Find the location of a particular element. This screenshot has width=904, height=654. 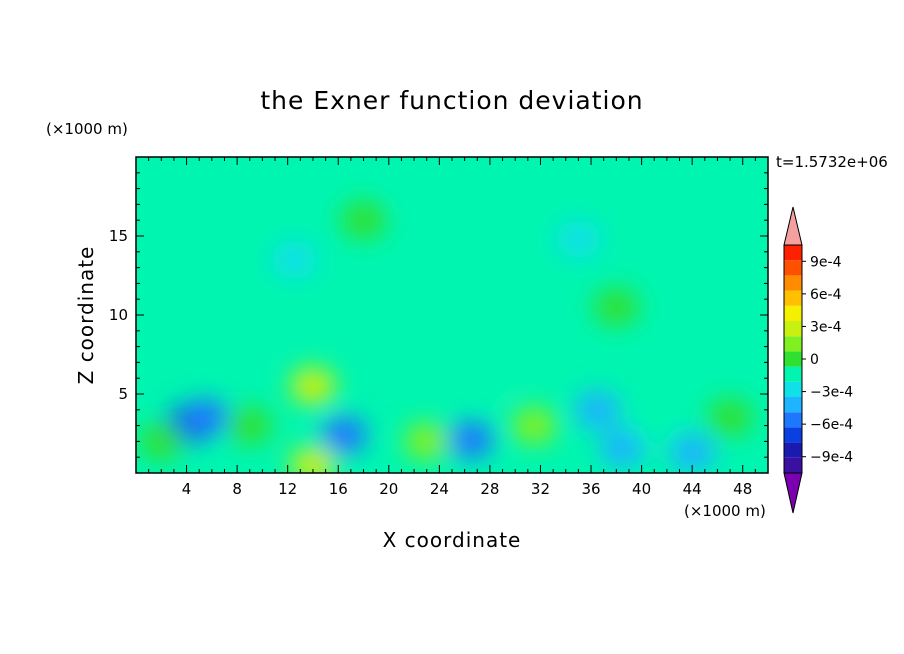

x-tick-label: 44 is located at coordinates (692, 489).